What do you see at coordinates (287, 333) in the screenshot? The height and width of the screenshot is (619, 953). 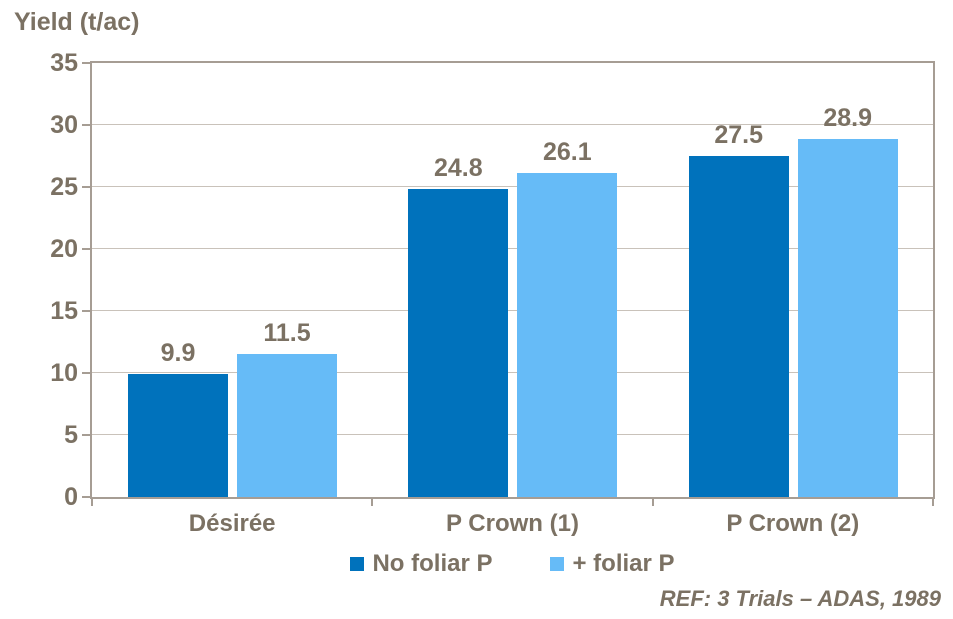 I see `bar-value-label: 11.5` at bounding box center [287, 333].